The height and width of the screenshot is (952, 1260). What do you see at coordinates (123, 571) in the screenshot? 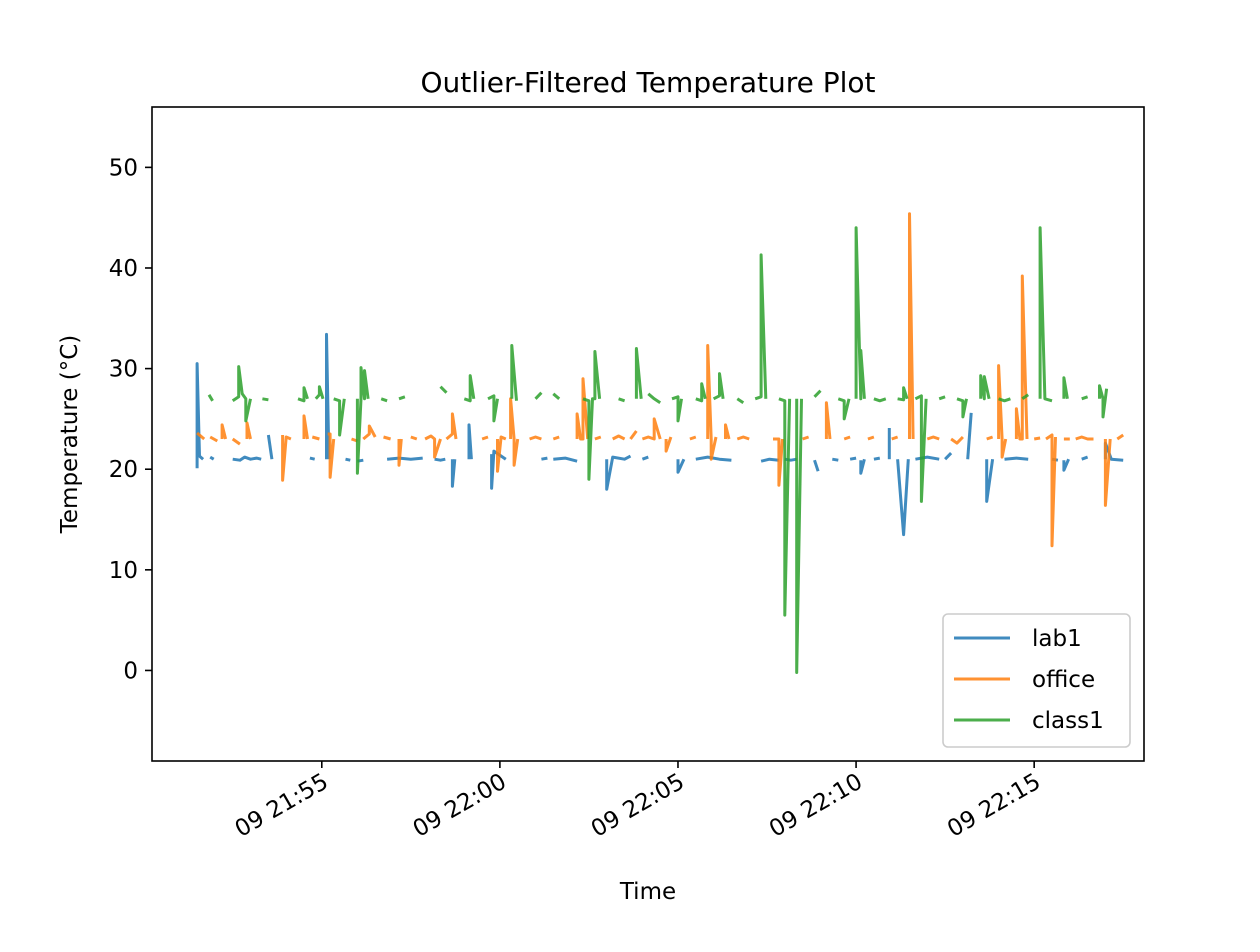
I see `y-tick-label: 10` at bounding box center [123, 571].